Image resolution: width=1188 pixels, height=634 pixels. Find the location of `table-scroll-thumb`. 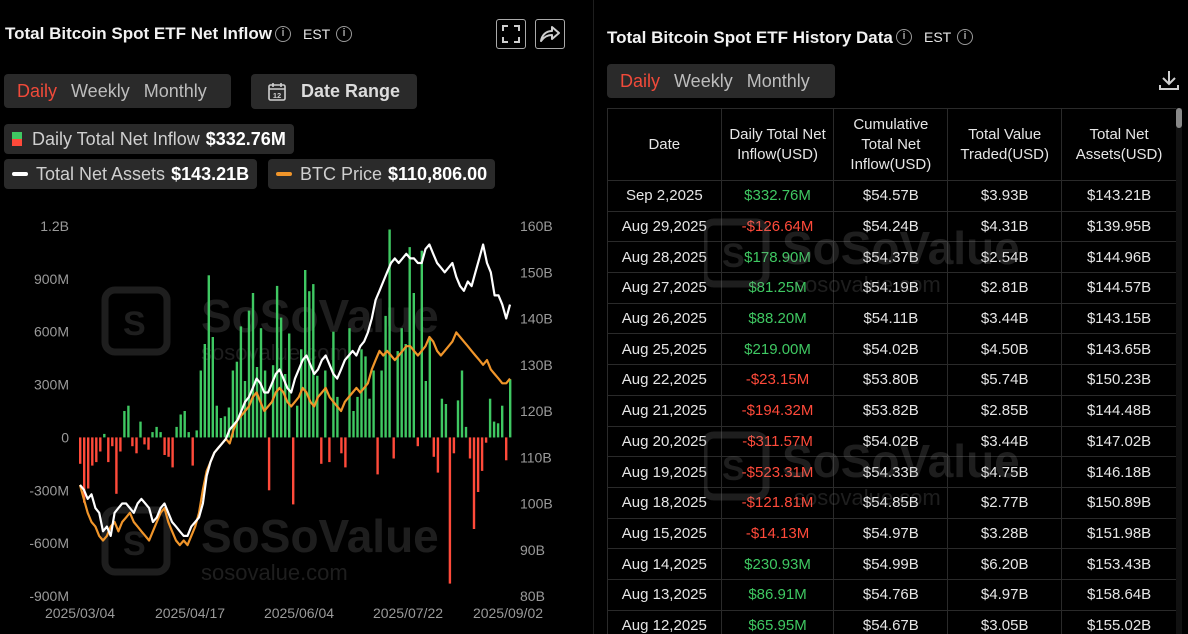

table-scroll-thumb is located at coordinates (1179, 118).